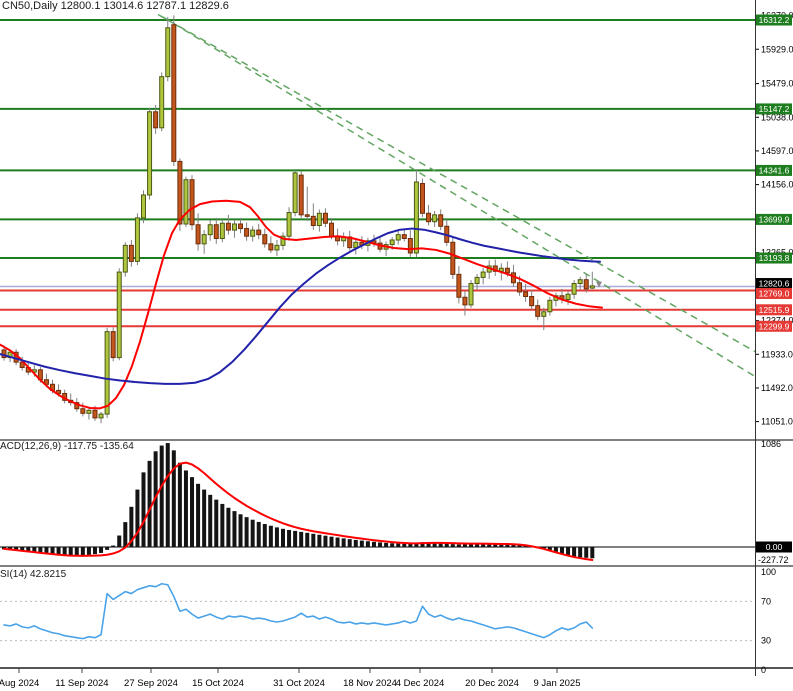 The height and width of the screenshot is (691, 793). I want to click on rsi-indicator-label: SI(14) 42.8215, so click(33, 574).